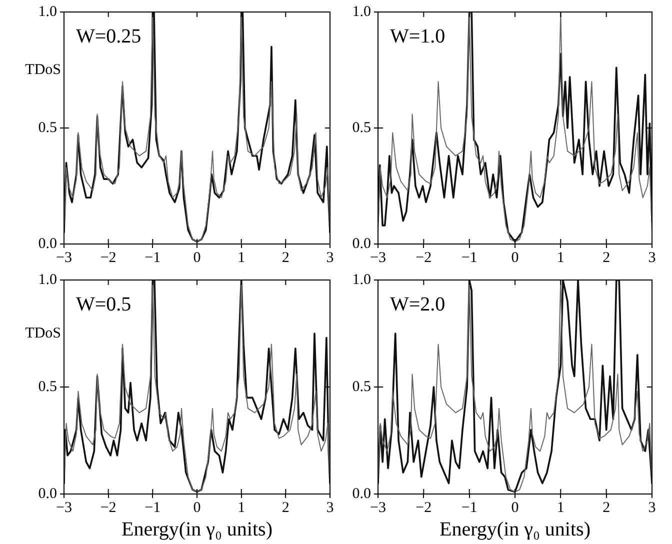 The height and width of the screenshot is (544, 672). Describe the element at coordinates (109, 36) in the screenshot. I see `annotation: W=0.25` at that location.